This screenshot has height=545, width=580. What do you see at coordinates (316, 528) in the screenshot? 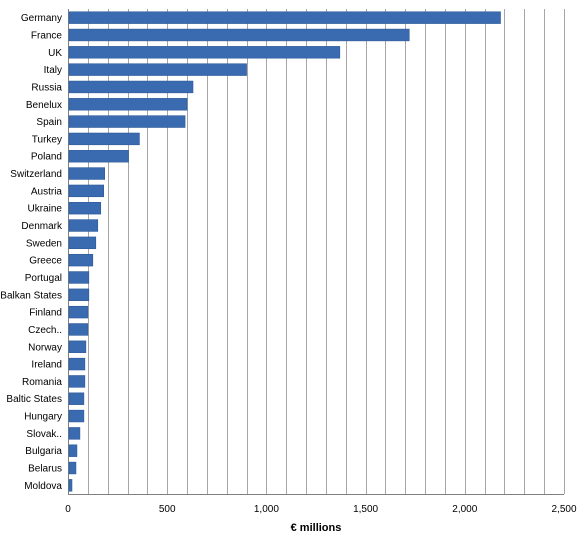
I see `x-axis-title: € millions` at bounding box center [316, 528].